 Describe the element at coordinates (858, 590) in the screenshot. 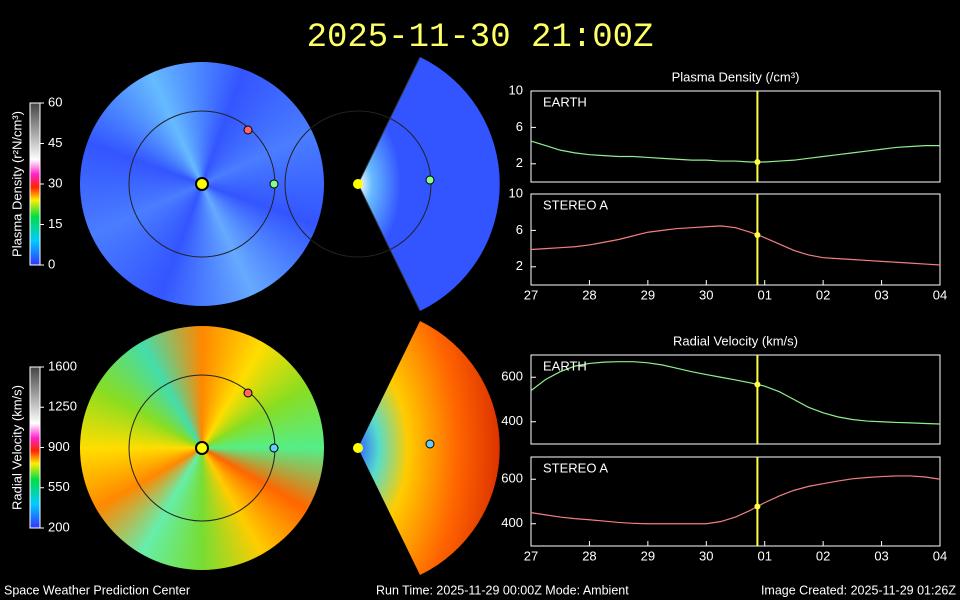

I see `footer-right: Image Created: 2025-11-29 01:26Z` at that location.